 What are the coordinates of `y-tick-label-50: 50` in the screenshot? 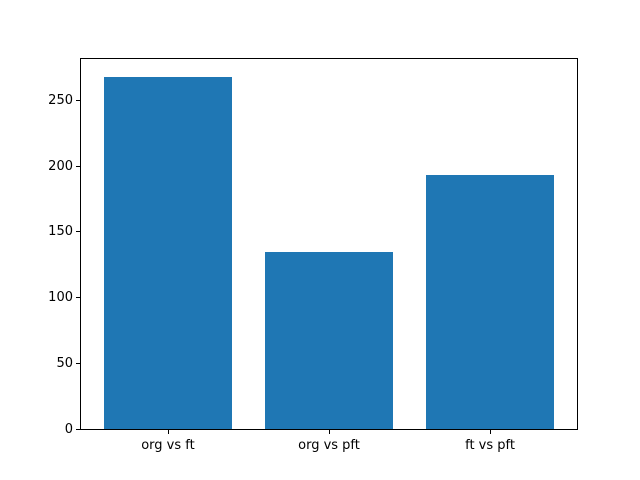 It's located at (64, 363).